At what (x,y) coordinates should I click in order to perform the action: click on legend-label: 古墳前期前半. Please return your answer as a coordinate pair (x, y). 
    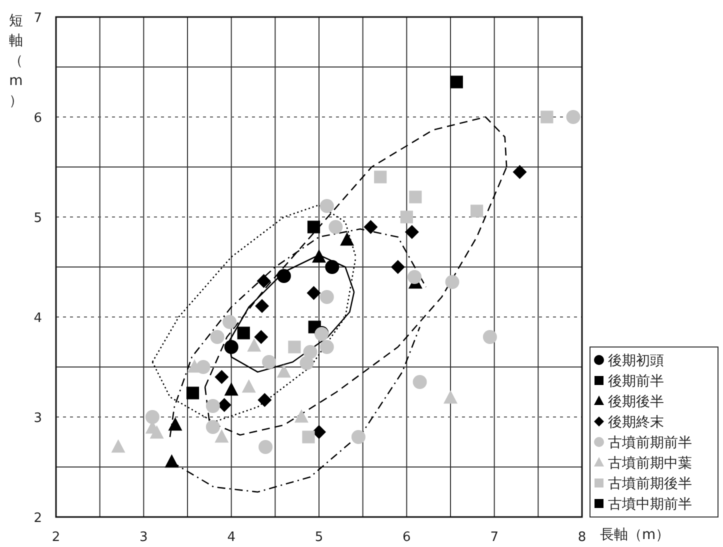
    Looking at the image, I should click on (650, 443).